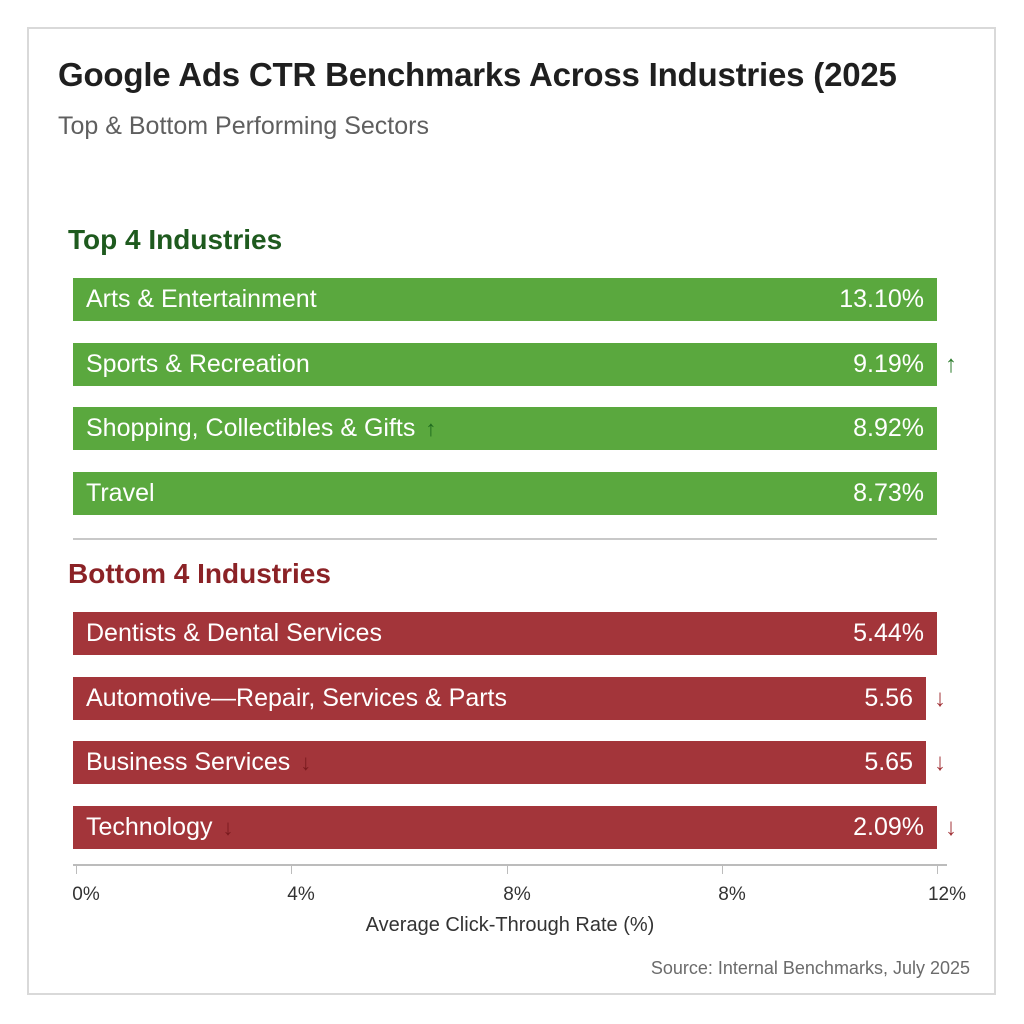 Image resolution: width=1024 pixels, height=1024 pixels. I want to click on bar-label: Technology ↓, so click(159, 827).